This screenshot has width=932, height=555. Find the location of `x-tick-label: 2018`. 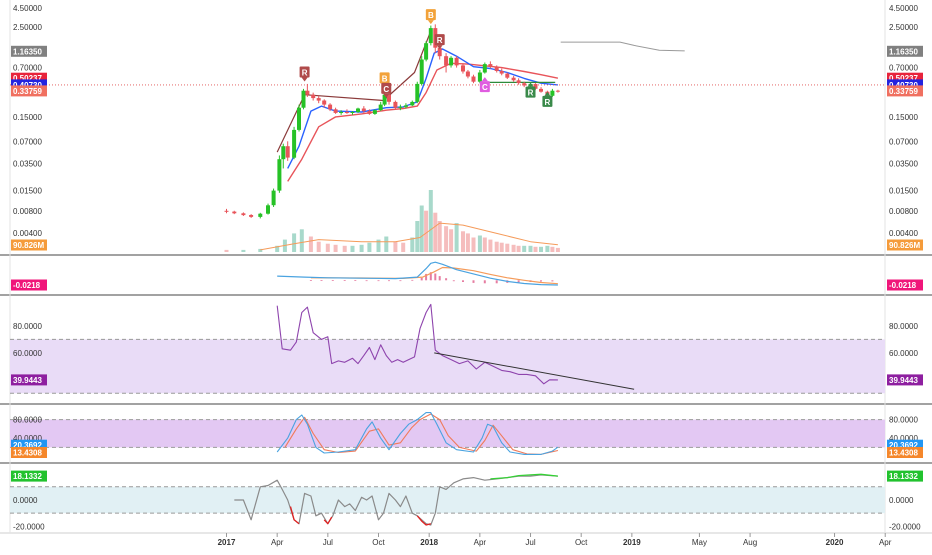

x-tick-label: 2018 is located at coordinates (429, 542).